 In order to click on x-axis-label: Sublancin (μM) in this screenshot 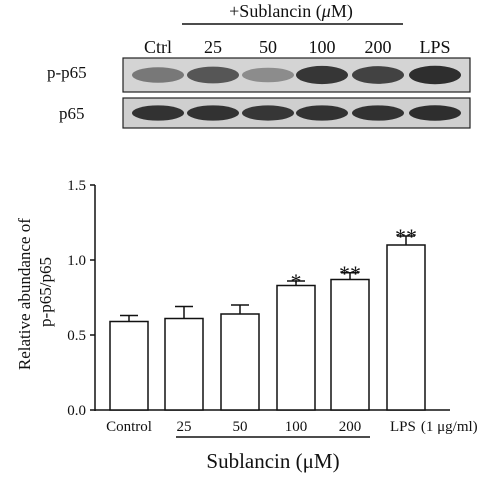, I will do `click(272, 461)`.